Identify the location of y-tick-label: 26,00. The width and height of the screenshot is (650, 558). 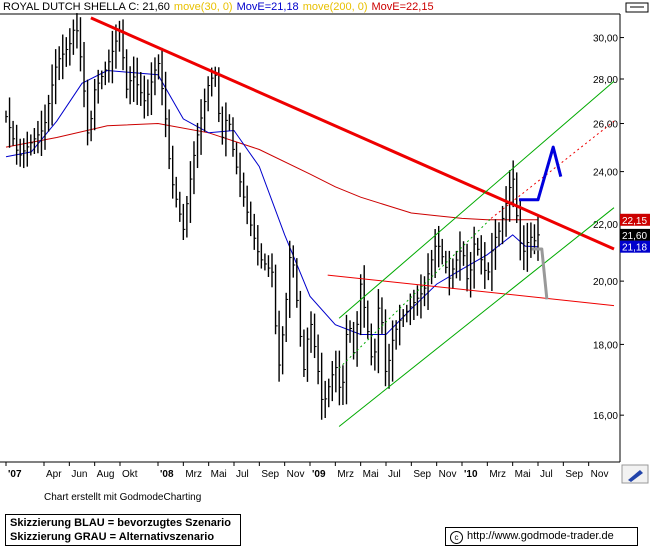
(605, 125).